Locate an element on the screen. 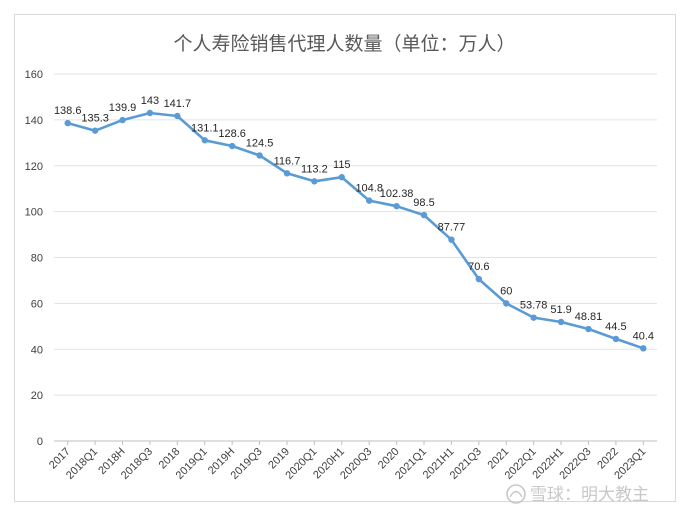 The height and width of the screenshot is (516, 689). data-label: 44.5 is located at coordinates (615, 327).